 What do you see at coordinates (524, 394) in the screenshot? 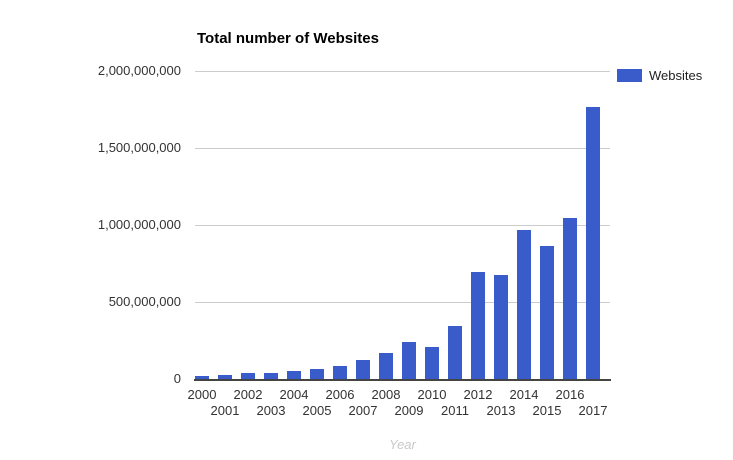
I see `x-tick-label-2014: 2014` at bounding box center [524, 394].